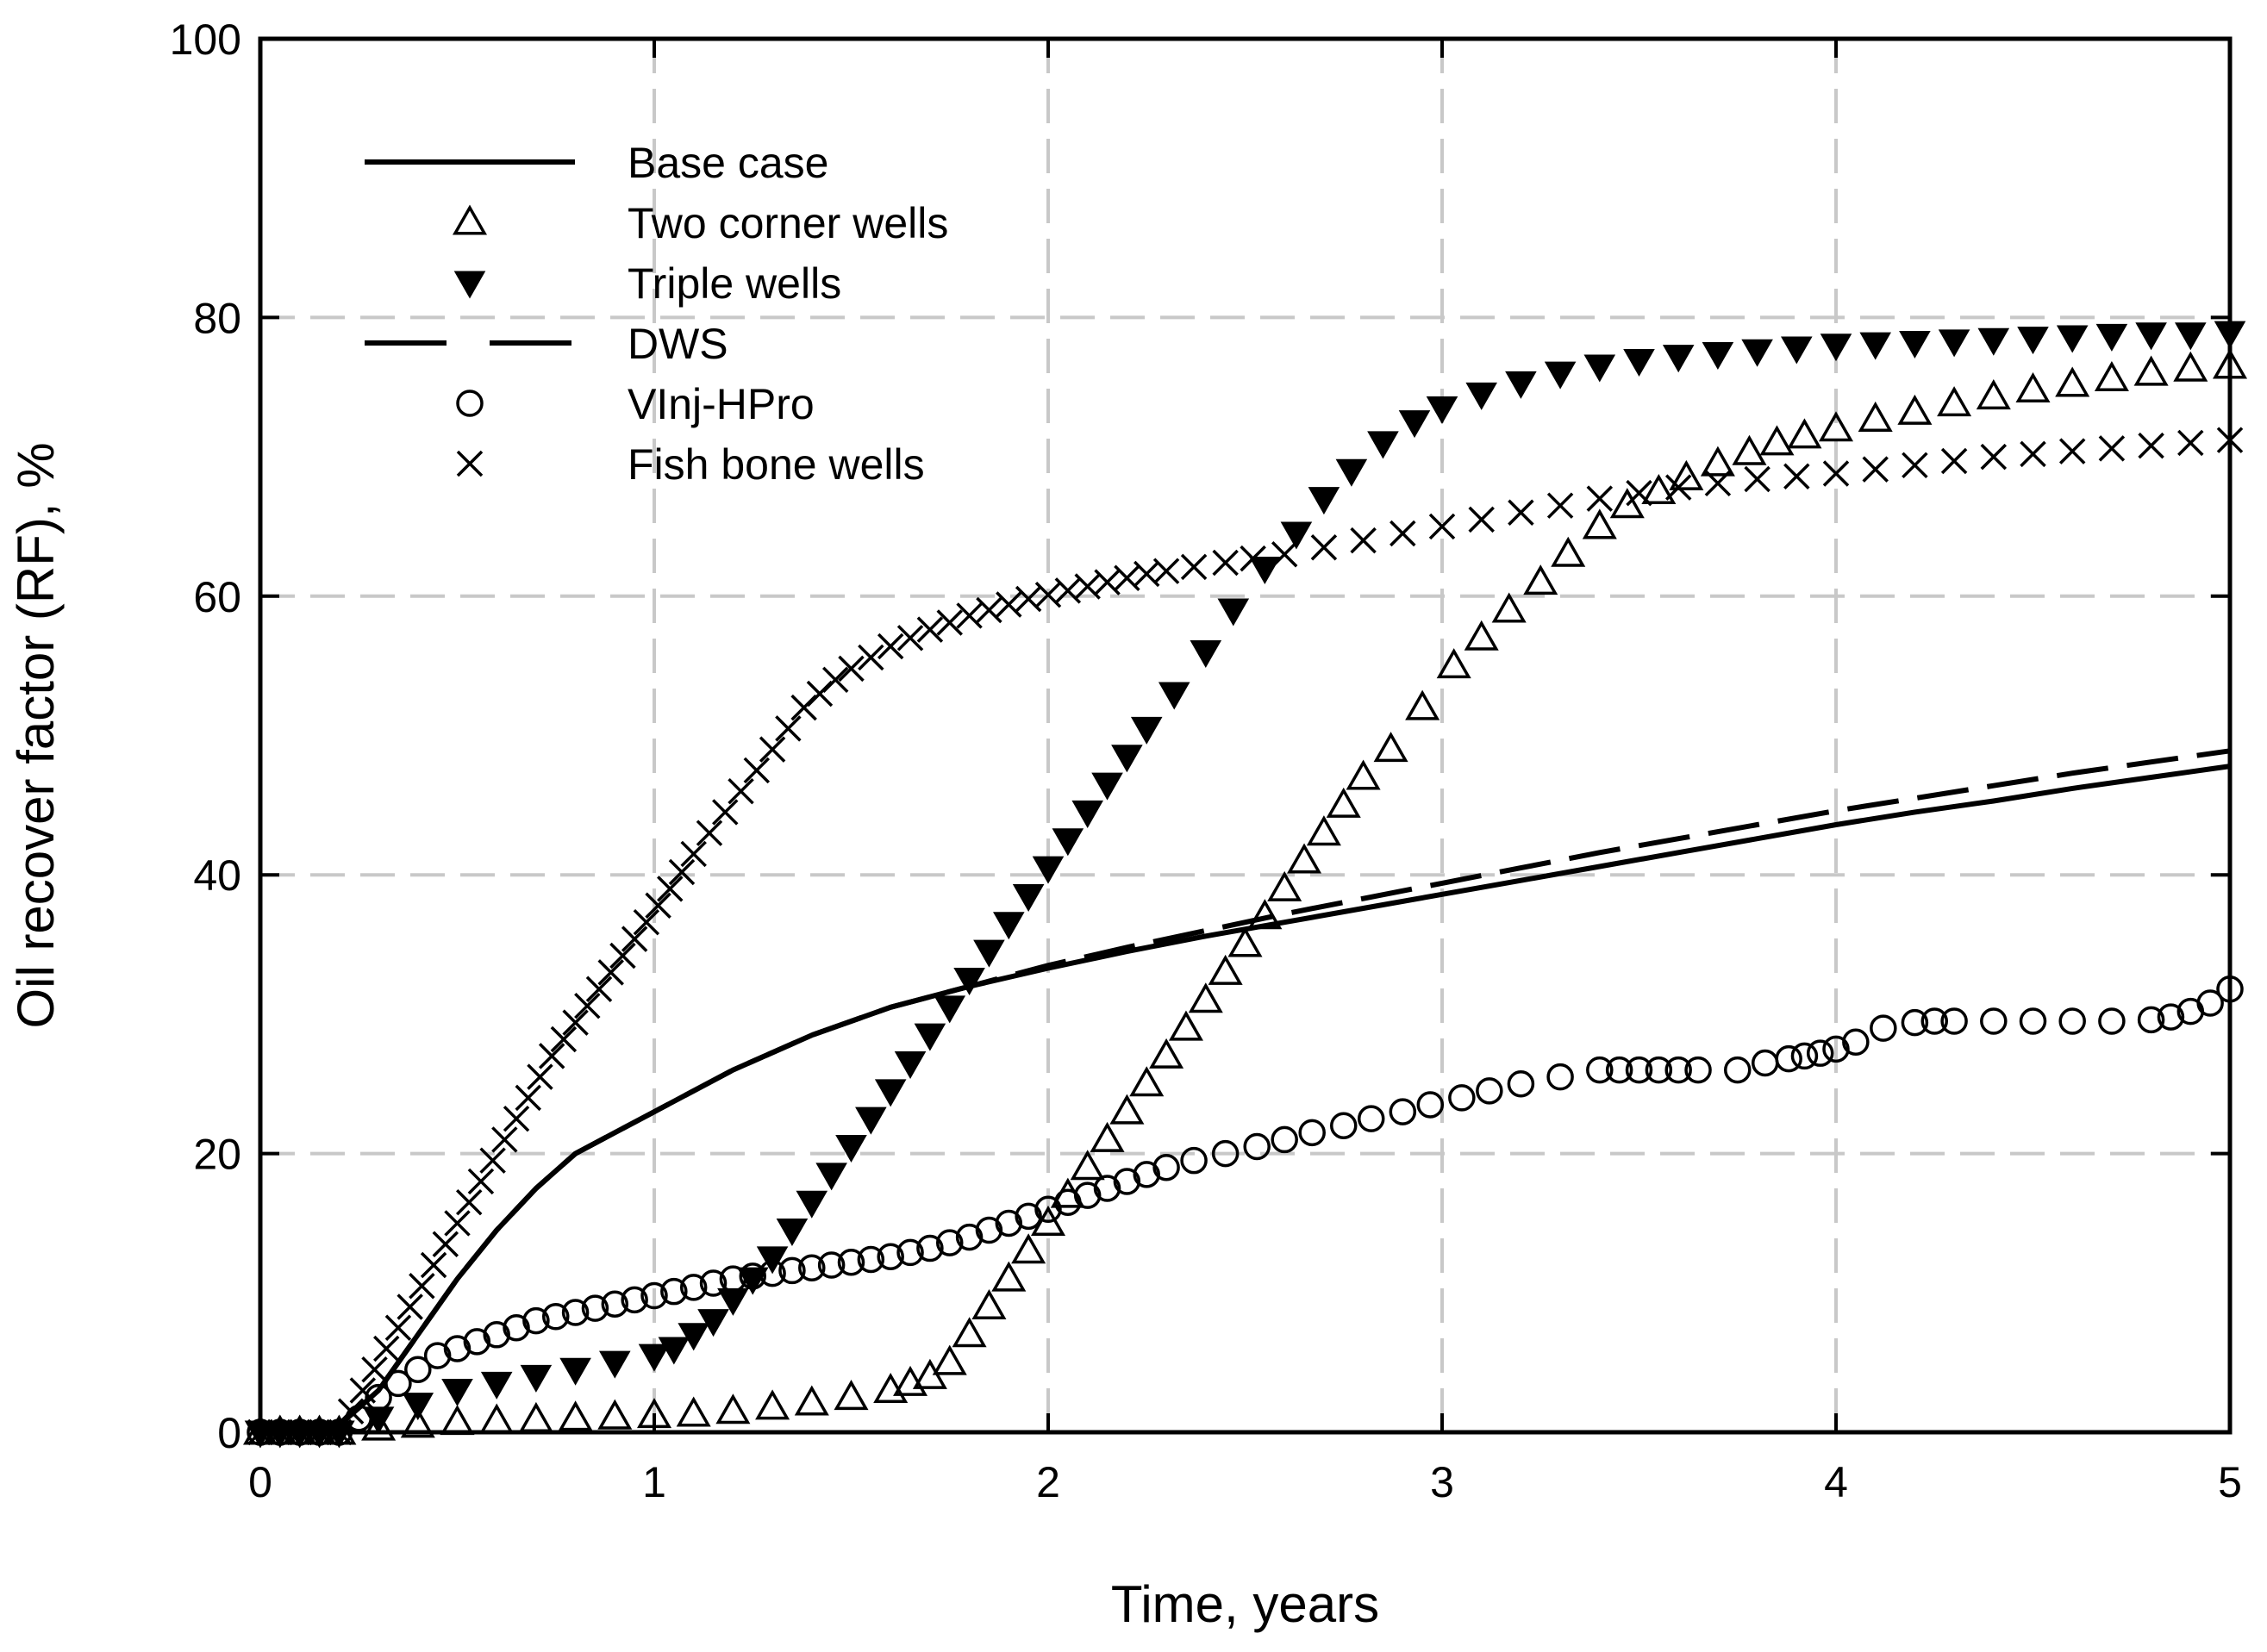  I want to click on y-tick-label: 80, so click(217, 318).